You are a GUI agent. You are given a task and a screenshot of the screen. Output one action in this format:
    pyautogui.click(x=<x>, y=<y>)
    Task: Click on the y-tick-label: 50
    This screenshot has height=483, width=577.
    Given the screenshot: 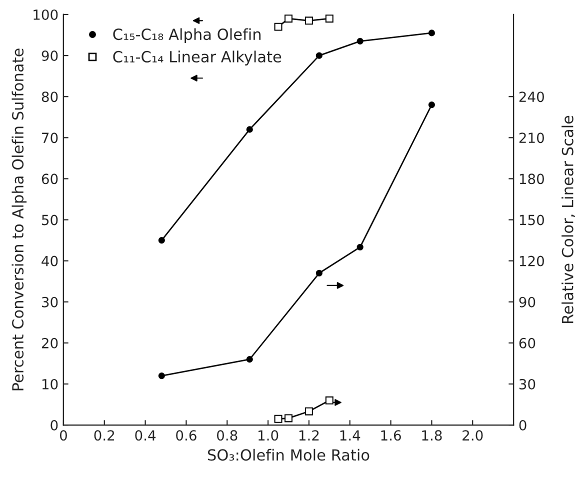 What is the action you would take?
    pyautogui.click(x=50, y=220)
    